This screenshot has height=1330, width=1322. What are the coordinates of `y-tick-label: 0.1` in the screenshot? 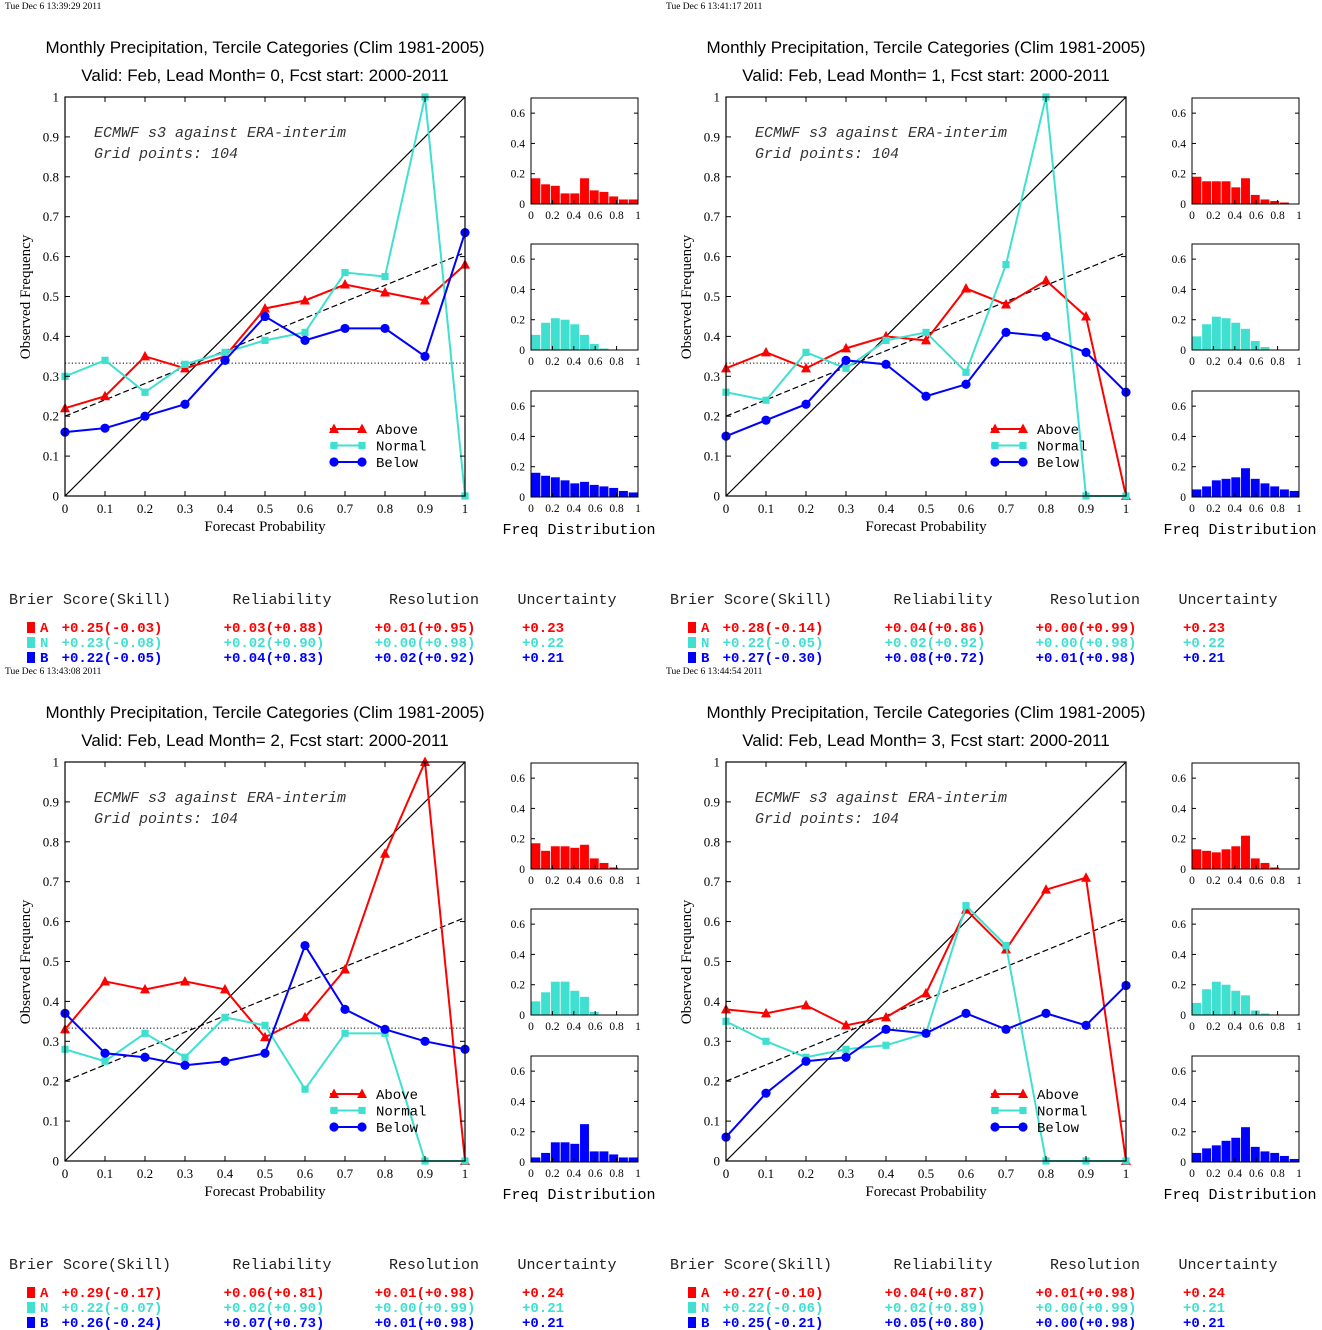 It's located at (712, 1121).